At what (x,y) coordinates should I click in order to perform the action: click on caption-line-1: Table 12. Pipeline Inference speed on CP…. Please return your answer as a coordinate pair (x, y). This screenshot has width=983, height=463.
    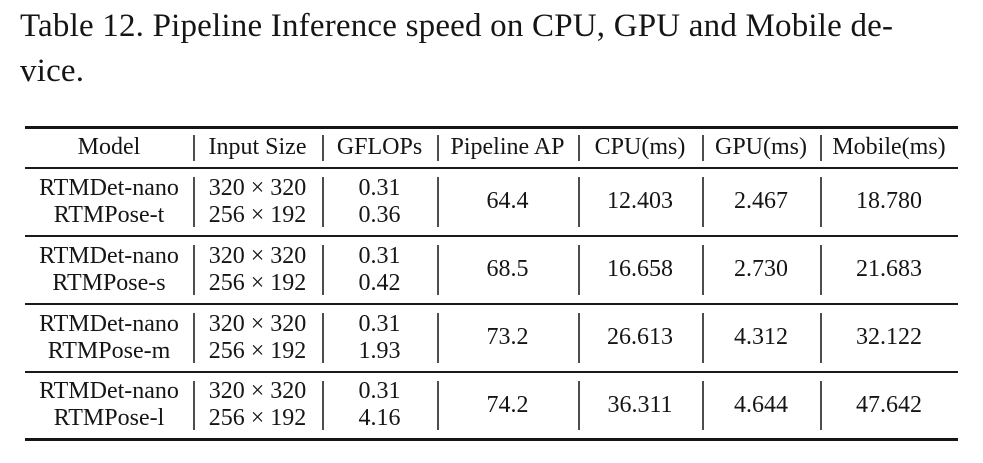
    Looking at the image, I should click on (457, 26).